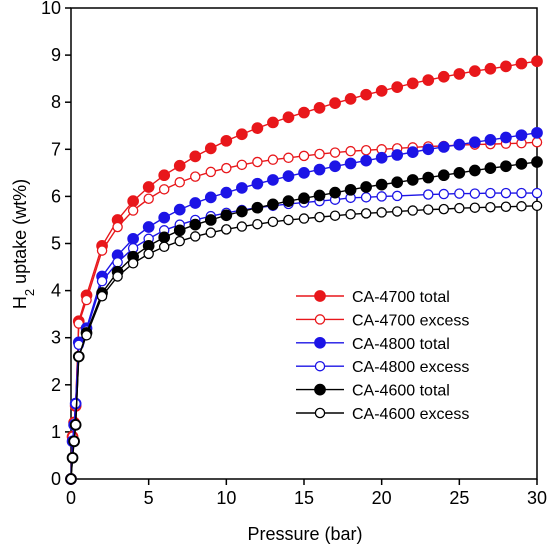 This screenshot has height=551, width=553. What do you see at coordinates (56, 244) in the screenshot?
I see `y-tick-label: 5` at bounding box center [56, 244].